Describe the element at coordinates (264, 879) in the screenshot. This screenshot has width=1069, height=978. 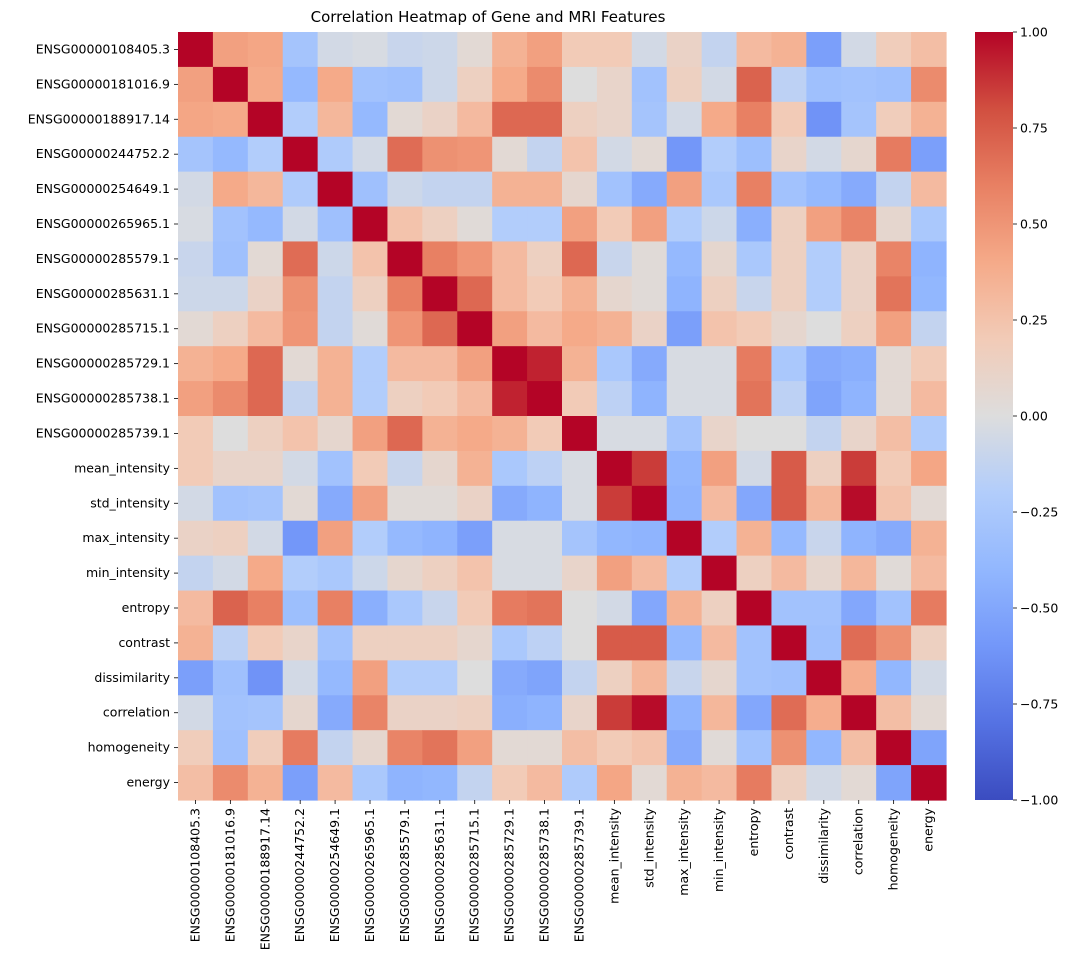
I see `x-tick-label: ENSG00000188917.14` at that location.